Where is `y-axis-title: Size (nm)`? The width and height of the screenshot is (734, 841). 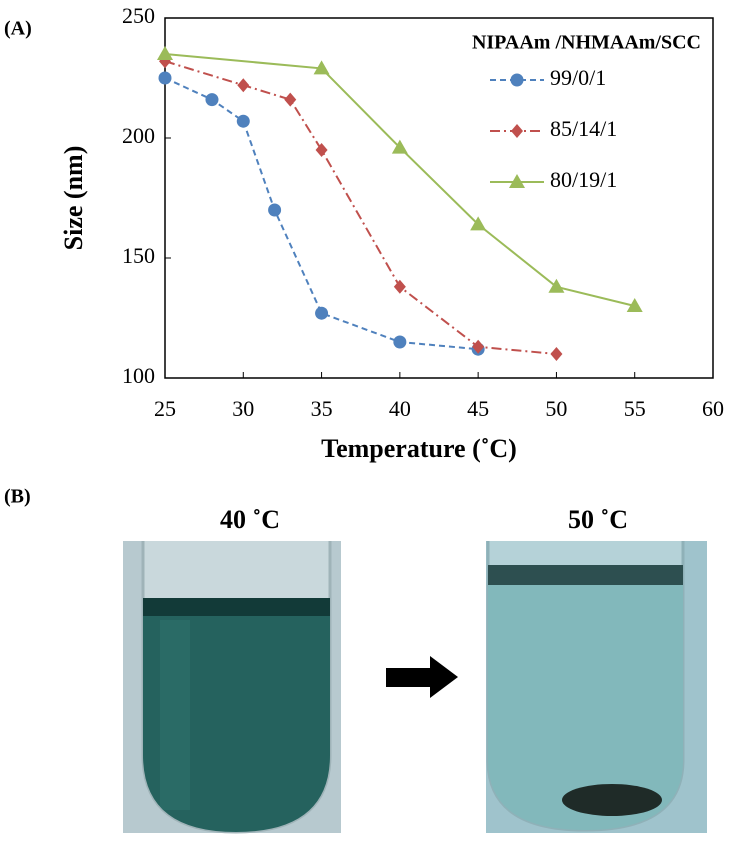
y-axis-title: Size (nm) is located at coordinates (73, 198).